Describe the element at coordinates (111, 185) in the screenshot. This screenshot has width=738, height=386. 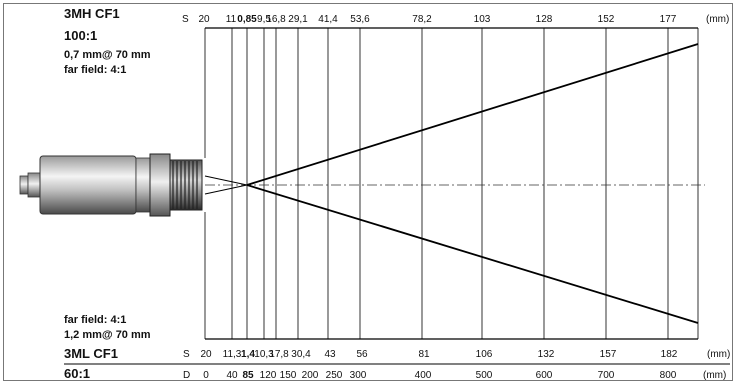
I see `sensor-icon` at that location.